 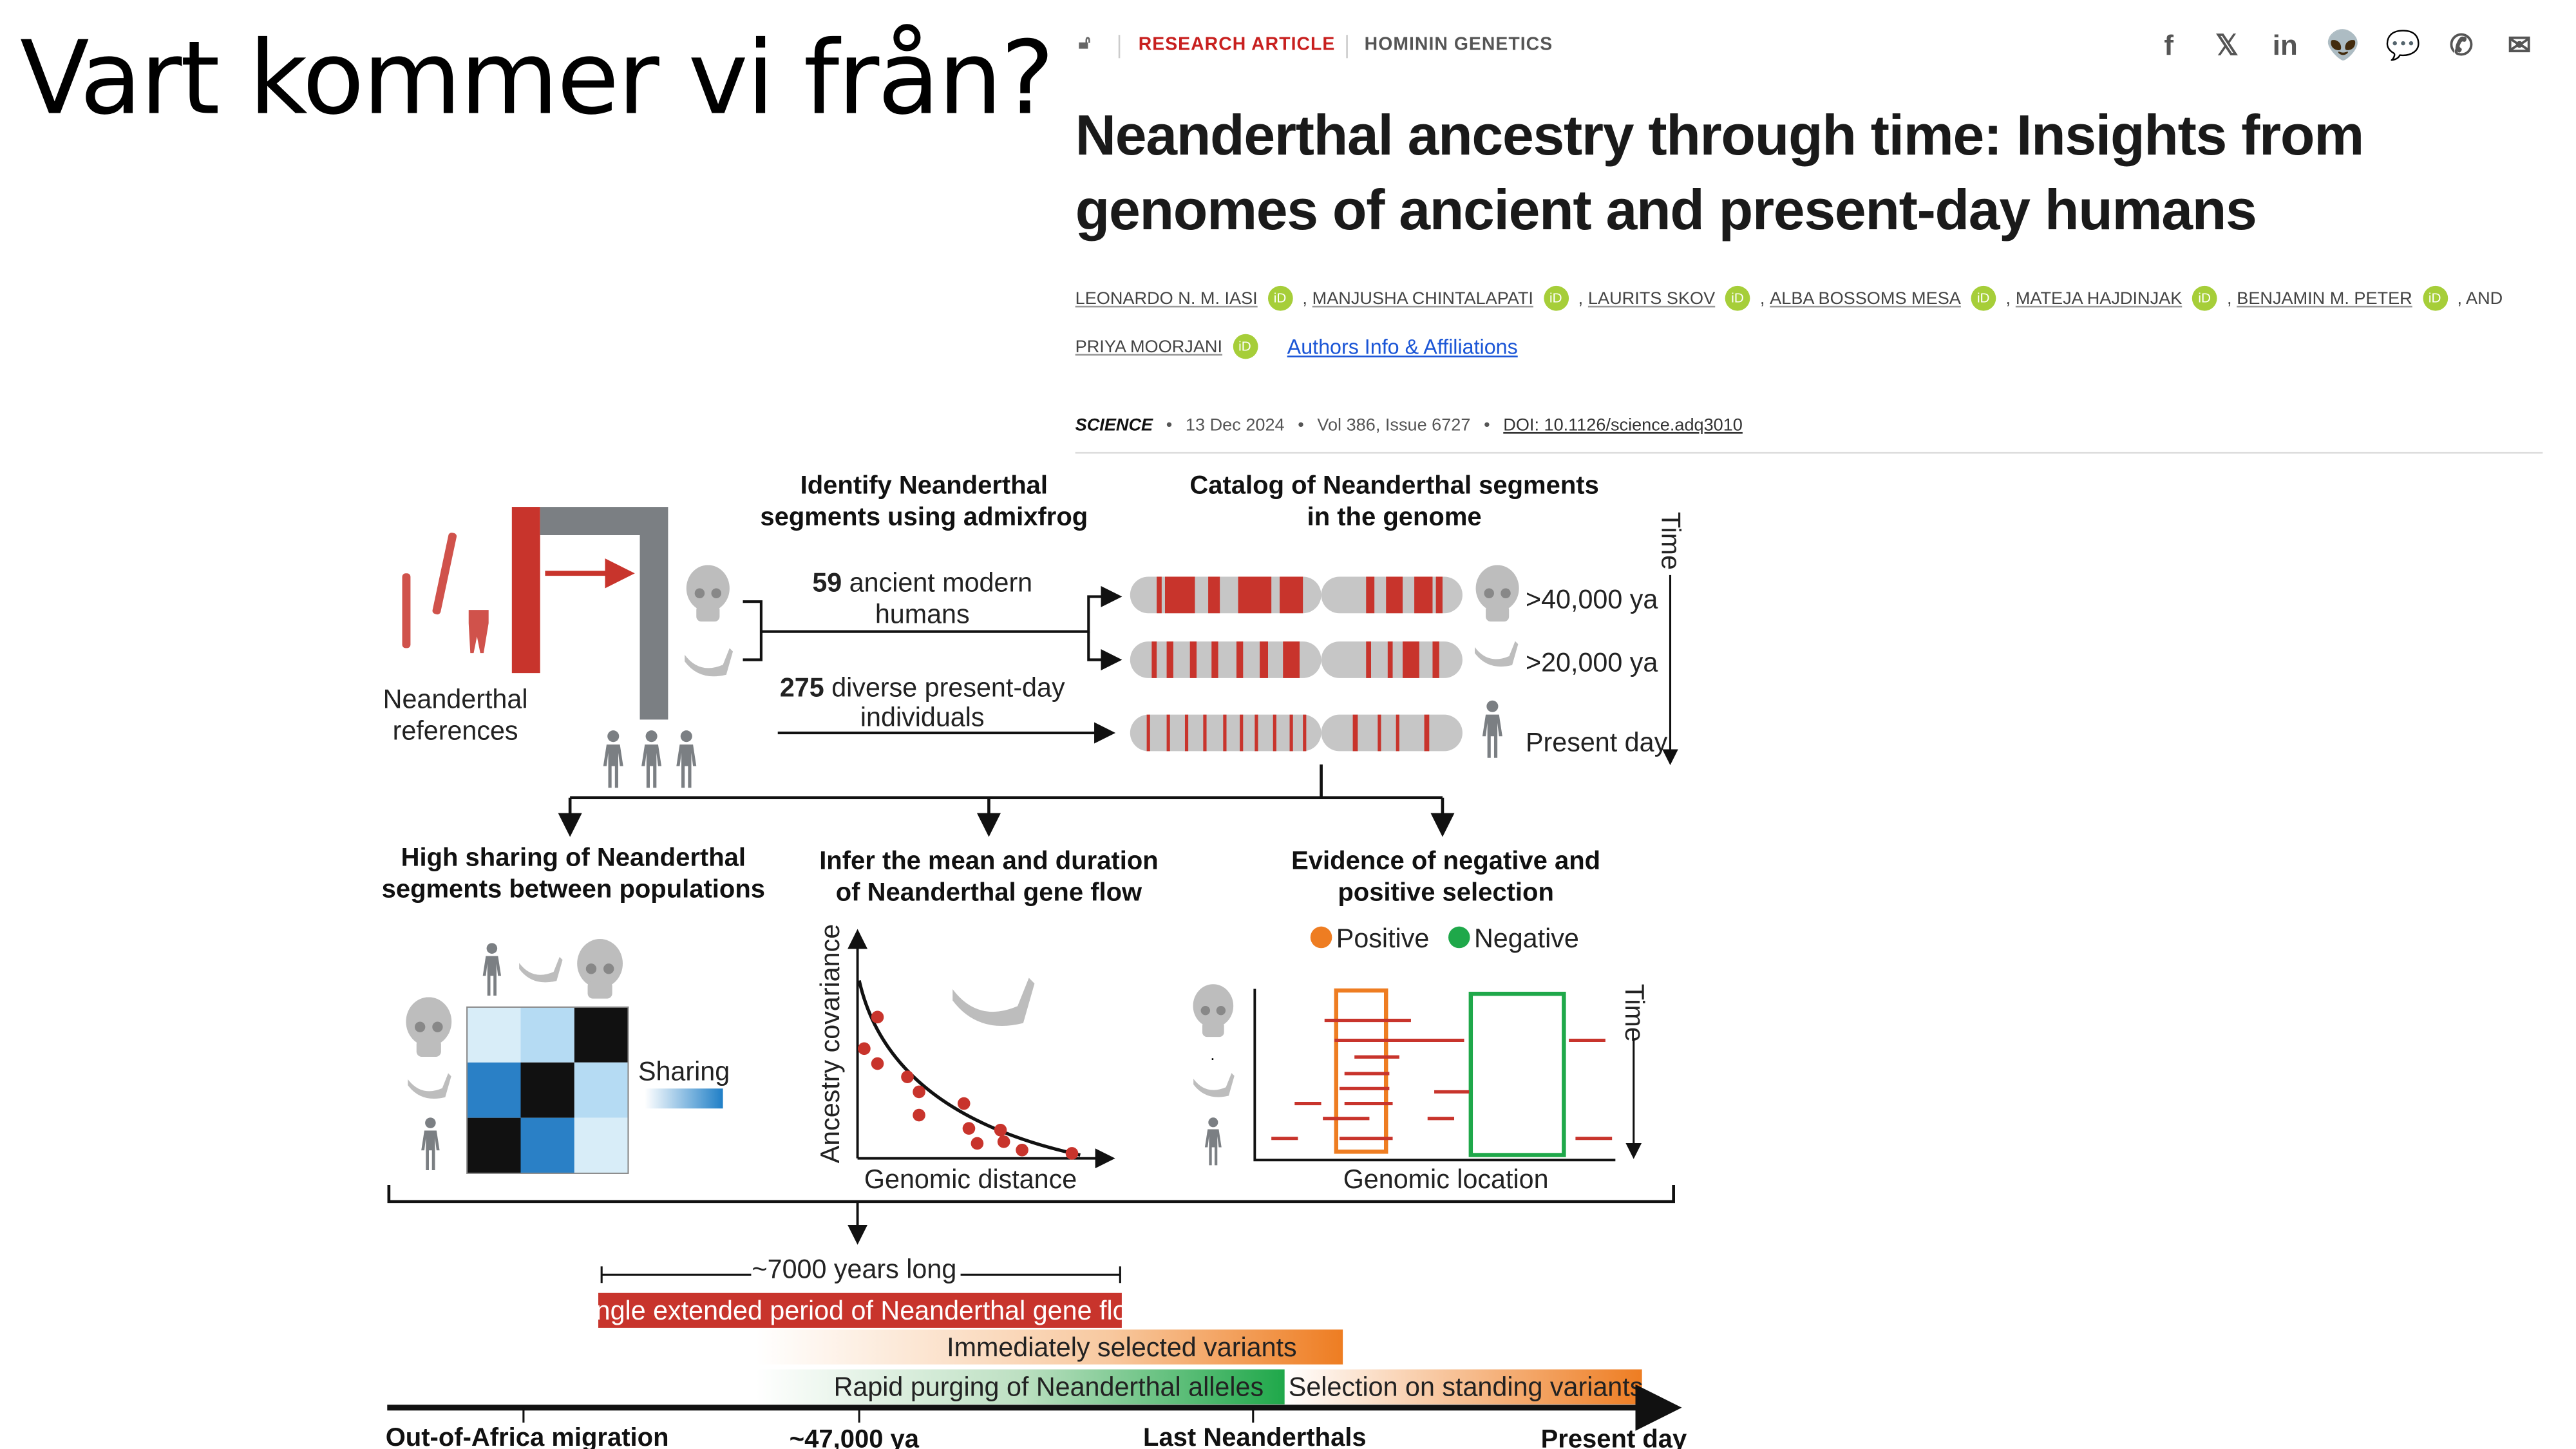 What do you see at coordinates (2099, 298) in the screenshot?
I see `author-link: MATEJA HAJDINJAK` at bounding box center [2099, 298].